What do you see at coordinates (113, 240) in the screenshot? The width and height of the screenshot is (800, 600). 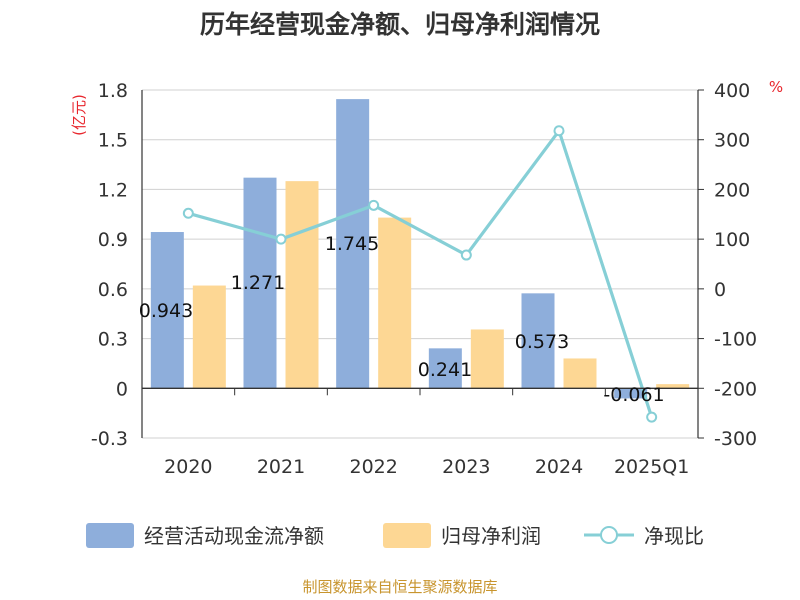 I see `left-tick-label: 0.9` at bounding box center [113, 240].